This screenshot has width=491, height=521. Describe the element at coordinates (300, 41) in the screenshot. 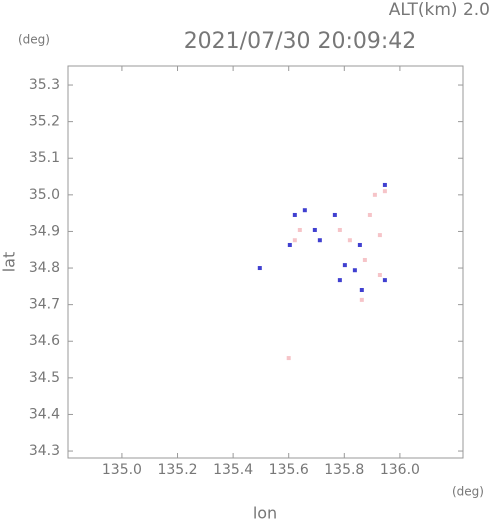

I see `chart-title: 2021/07/30 20:09:42` at that location.